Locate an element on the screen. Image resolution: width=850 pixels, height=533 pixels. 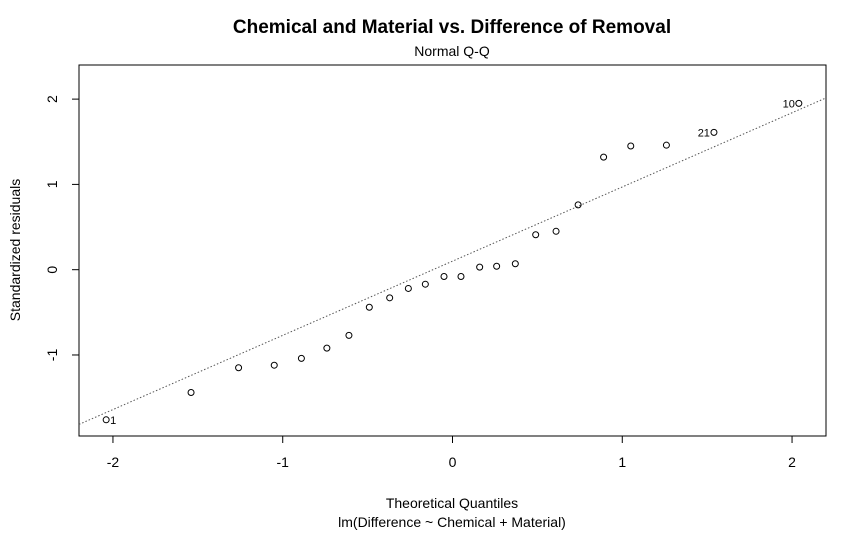
chart-subtitle: Normal Q-Q is located at coordinates (452, 51).